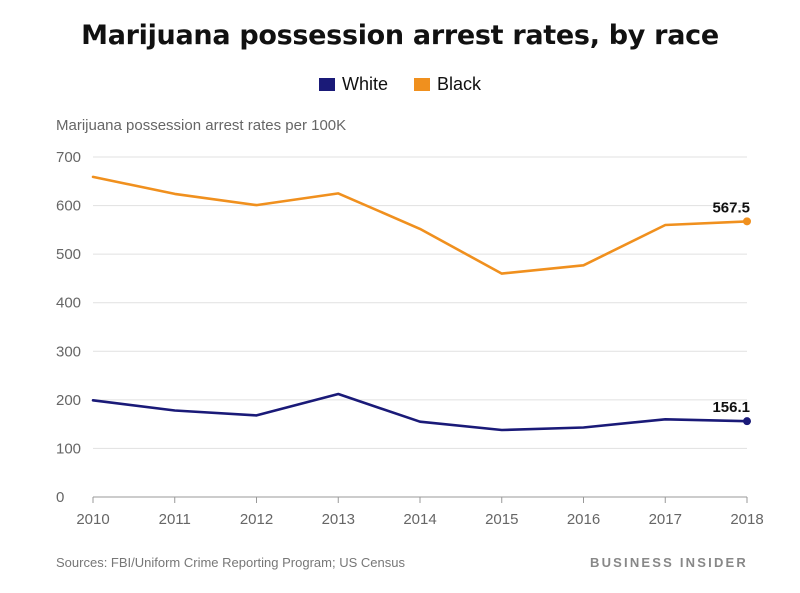 This screenshot has height=593, width=800. I want to click on legend-item-white: White, so click(353, 84).